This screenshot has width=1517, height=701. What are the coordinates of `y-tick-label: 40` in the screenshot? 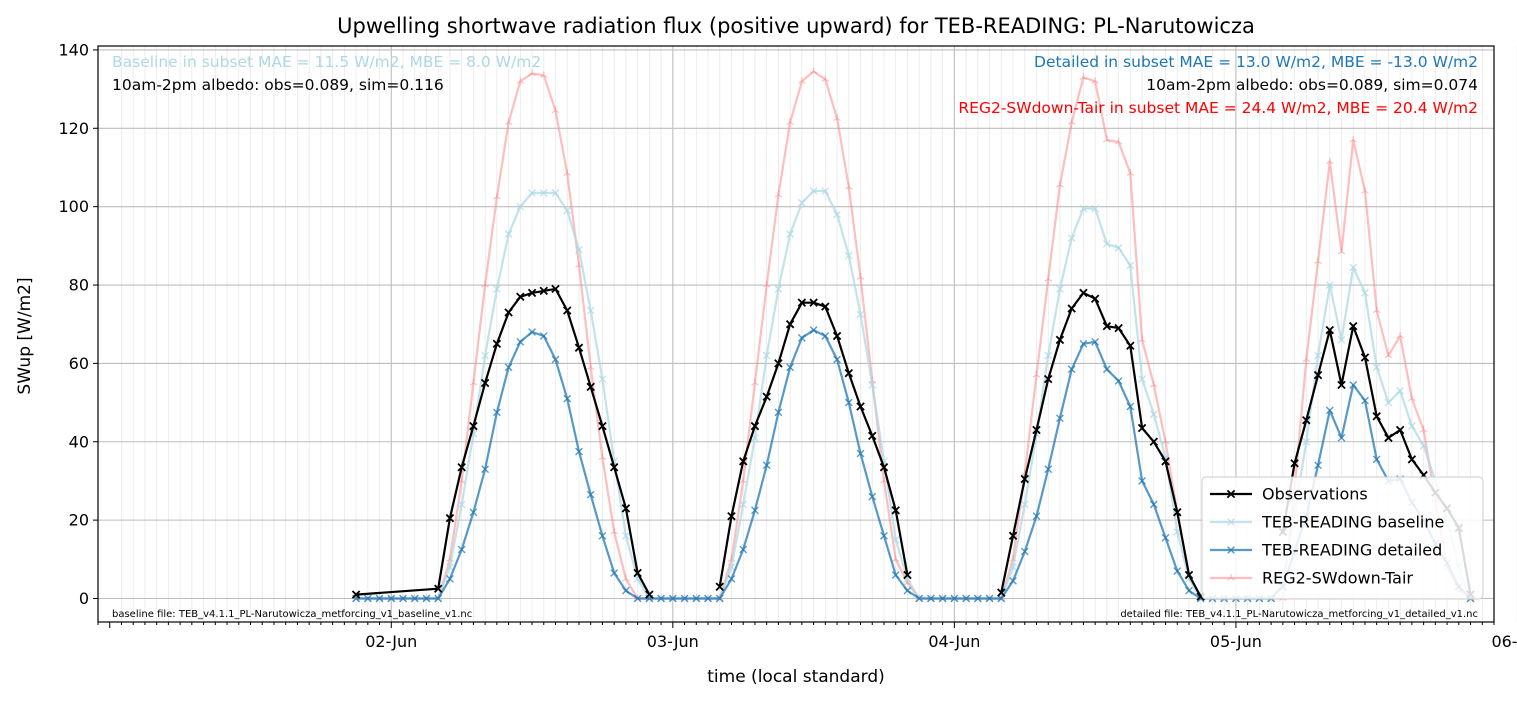 It's located at (79, 441).